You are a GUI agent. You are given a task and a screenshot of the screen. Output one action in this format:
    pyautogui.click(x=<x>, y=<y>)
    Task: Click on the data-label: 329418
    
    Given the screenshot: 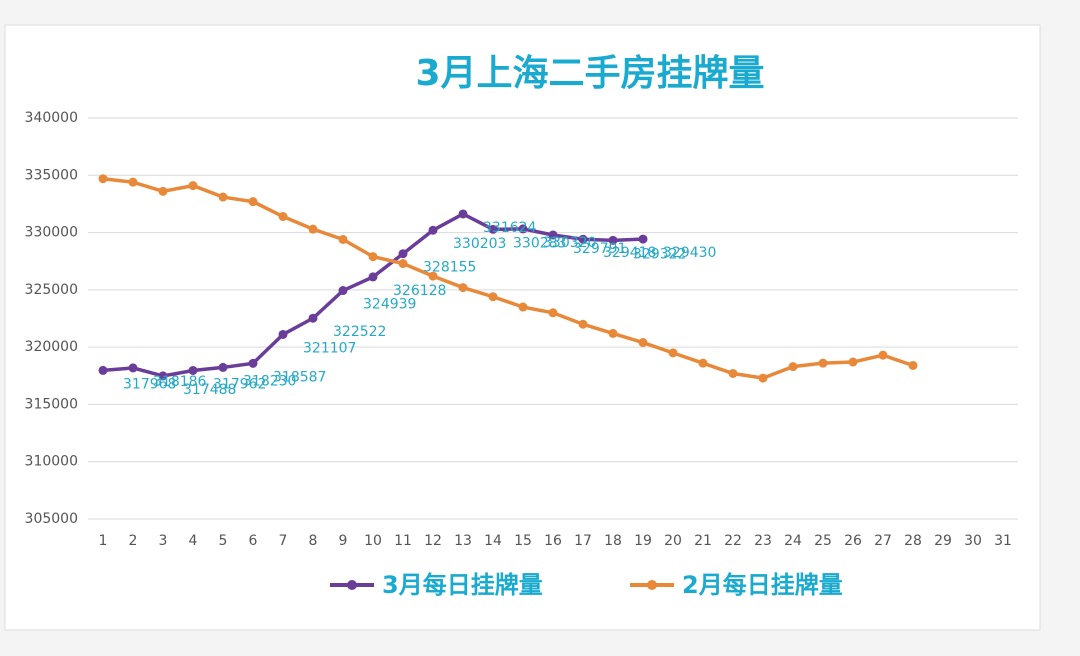 What is the action you would take?
    pyautogui.click(x=629, y=253)
    